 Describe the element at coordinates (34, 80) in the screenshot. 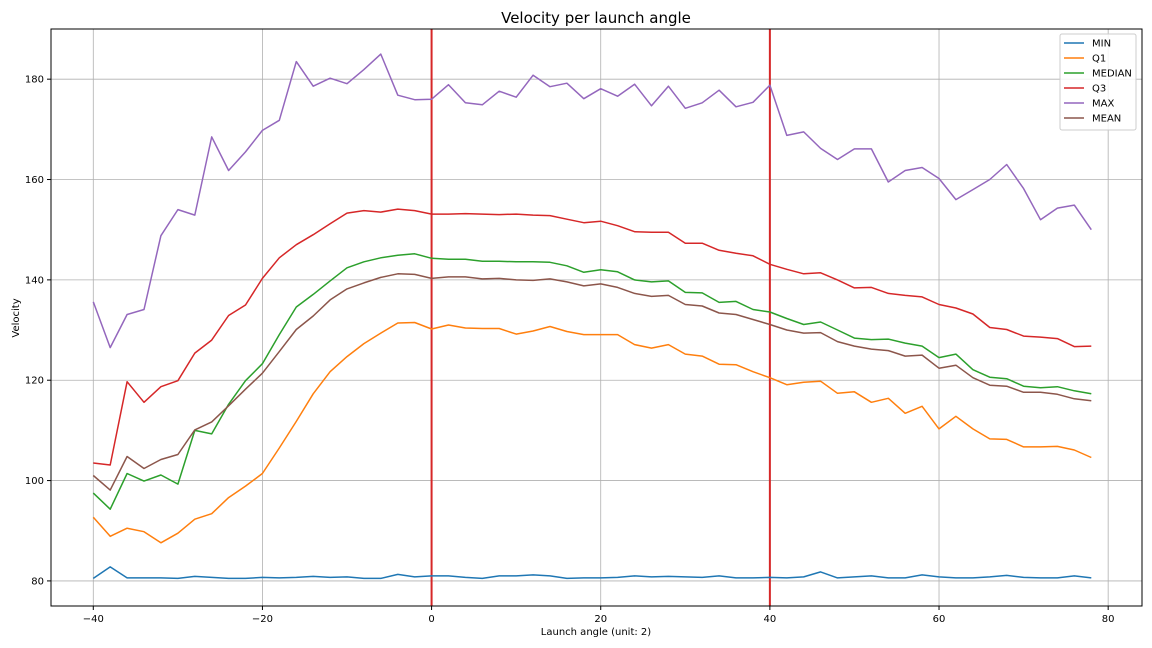

I see `y-tick-label: 180` at that location.